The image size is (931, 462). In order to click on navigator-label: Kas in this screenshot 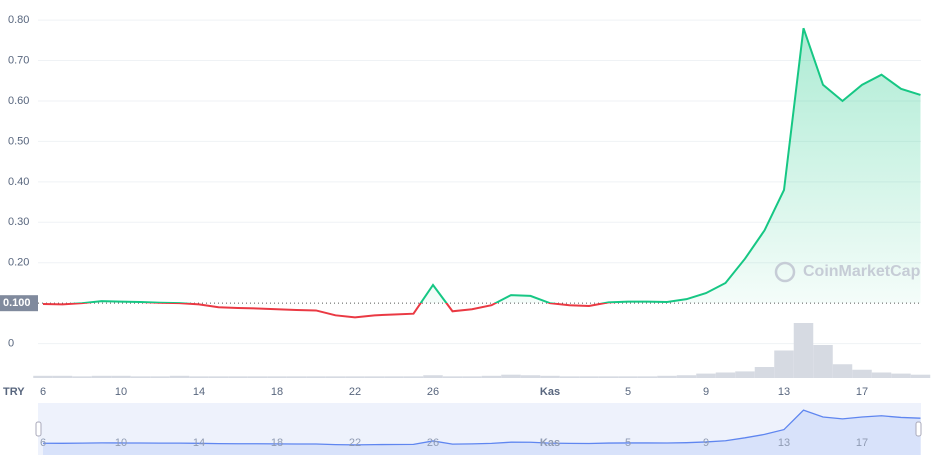, I will do `click(550, 443)`.